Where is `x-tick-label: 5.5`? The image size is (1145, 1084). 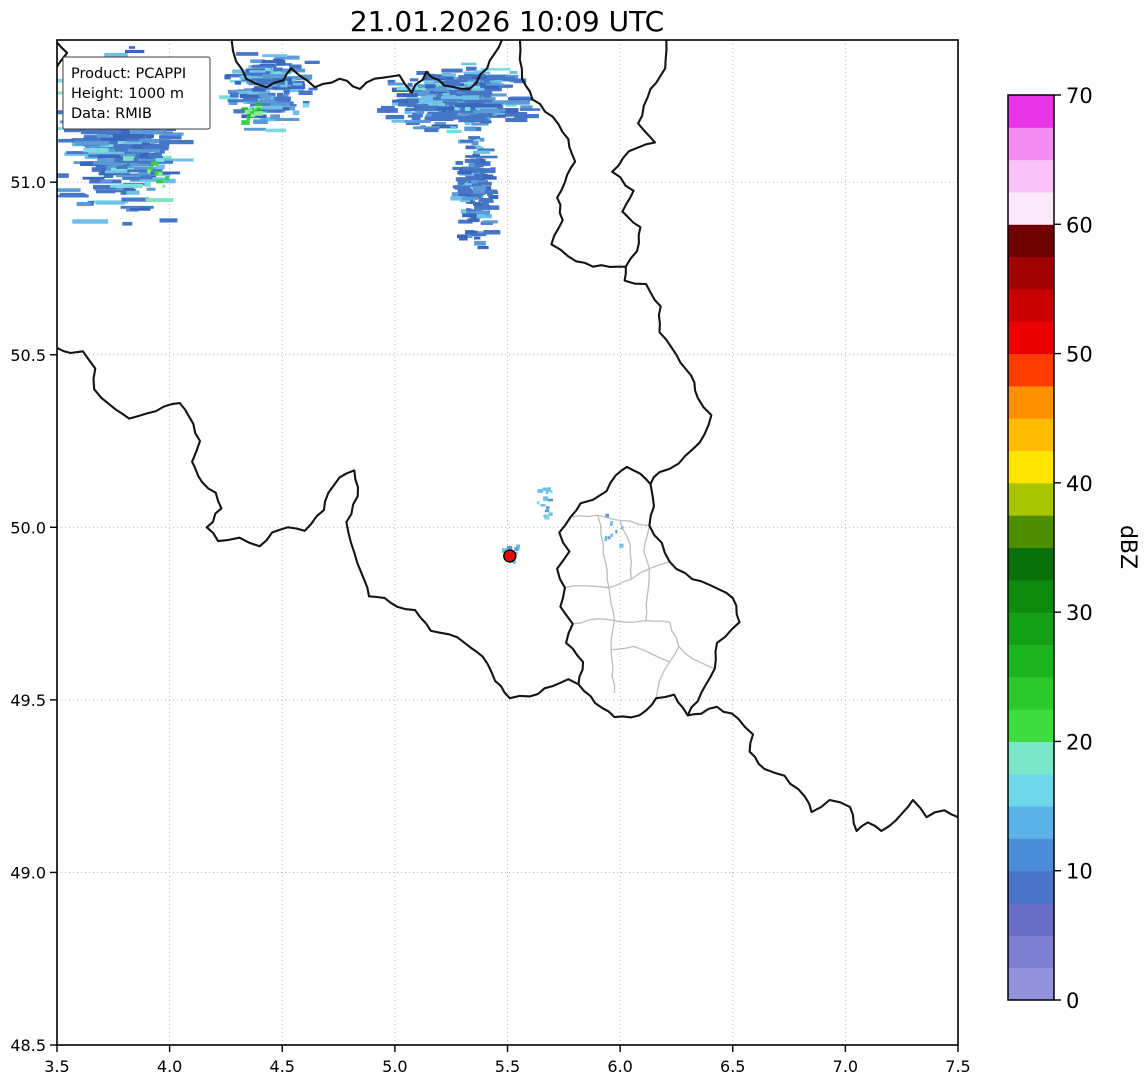 x-tick-label: 5.5 is located at coordinates (507, 1066).